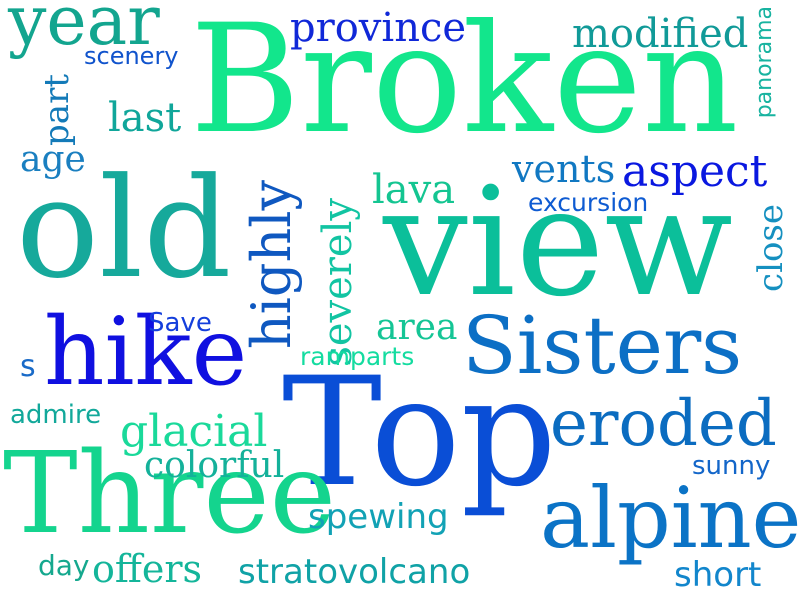 This screenshot has width=800, height=600. I want to click on word-modified: modified, so click(660, 34).